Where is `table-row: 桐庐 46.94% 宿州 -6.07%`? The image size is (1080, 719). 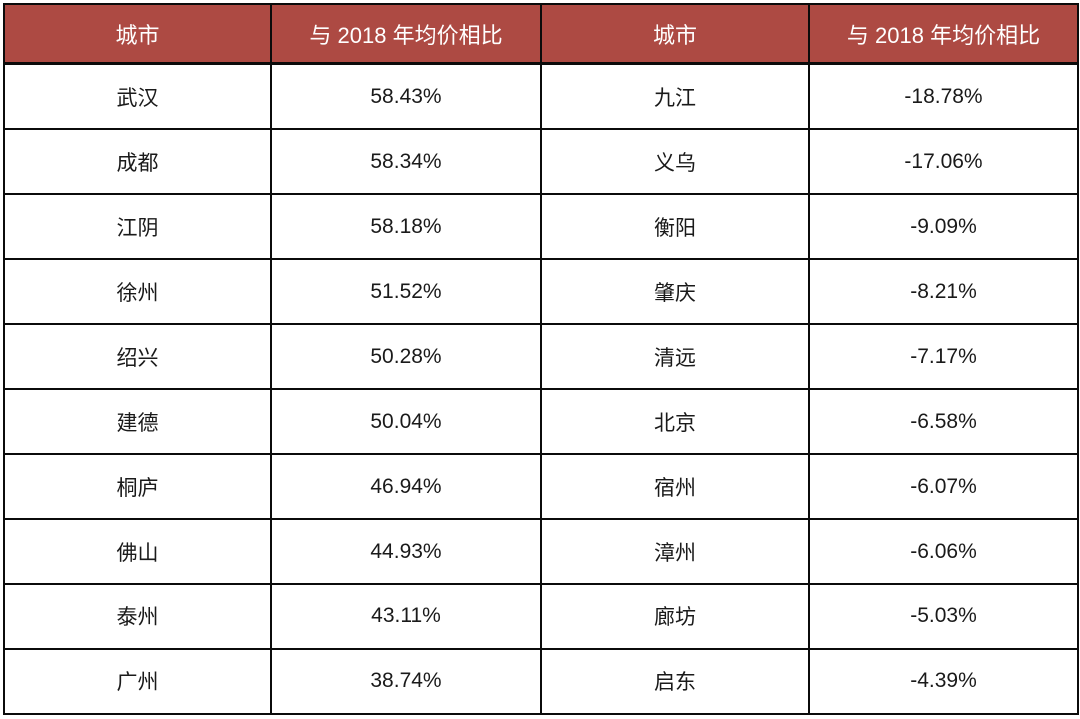 table-row: 桐庐 46.94% 宿州 -6.07% is located at coordinates (541, 487).